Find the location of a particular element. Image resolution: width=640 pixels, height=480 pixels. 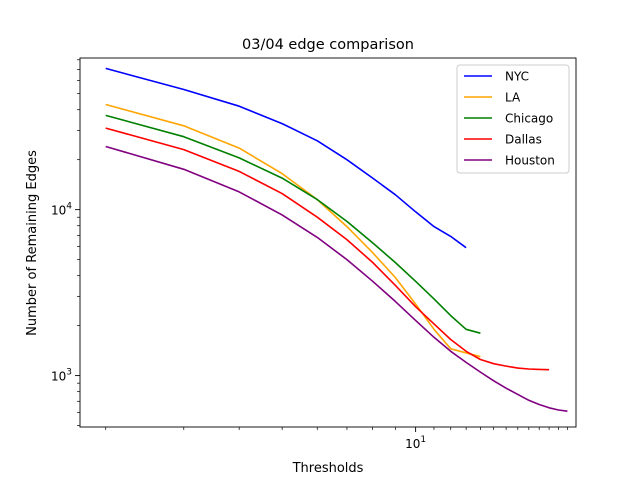

chart-title: 03/04 edge comparison is located at coordinates (328, 45).